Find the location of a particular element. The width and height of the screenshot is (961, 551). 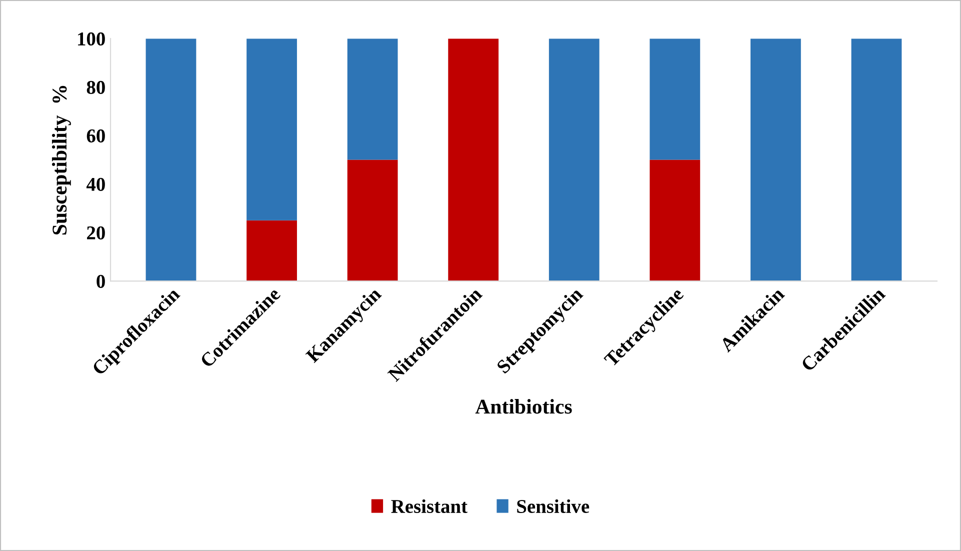

y-tick-label: 0 is located at coordinates (100, 281).